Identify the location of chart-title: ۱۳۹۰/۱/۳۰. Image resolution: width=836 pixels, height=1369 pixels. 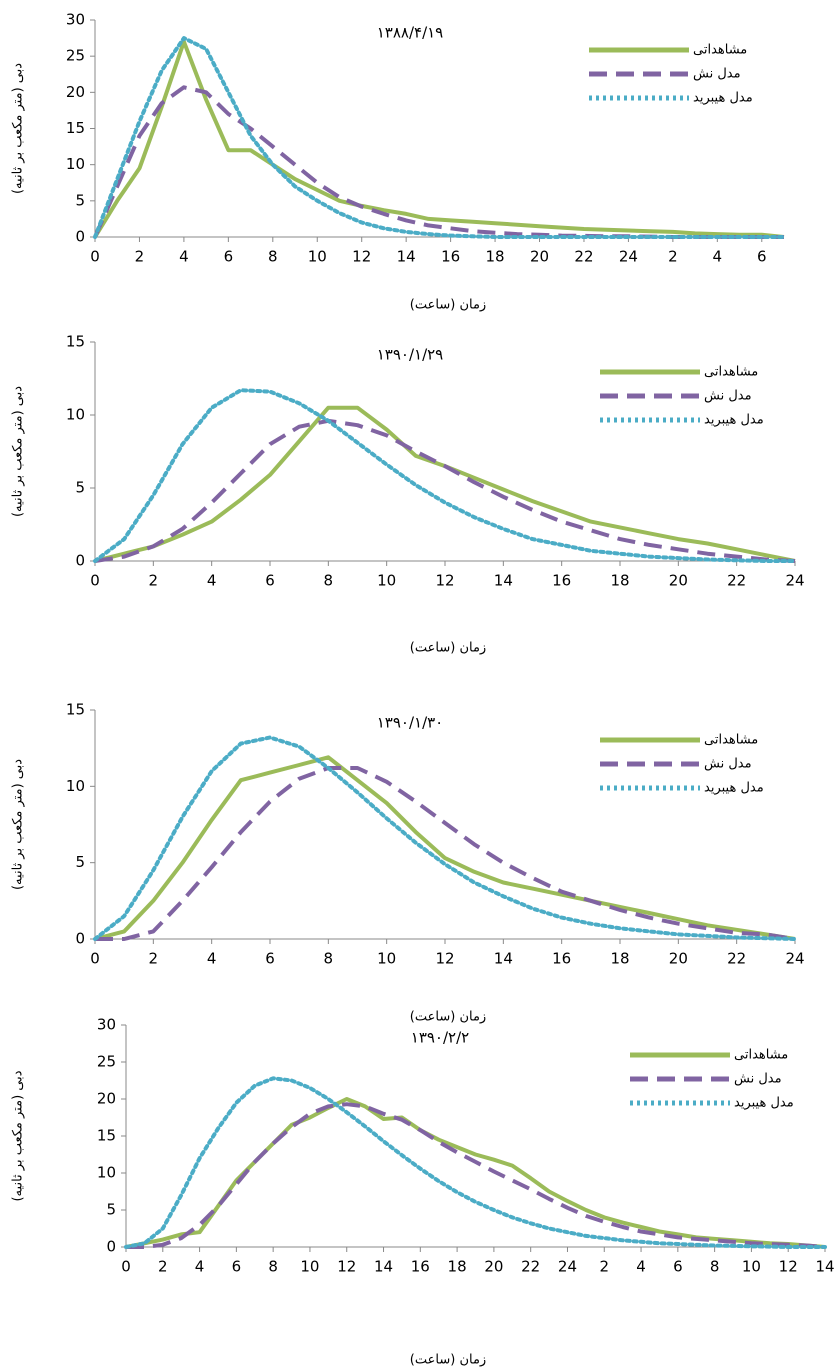
(410, 723).